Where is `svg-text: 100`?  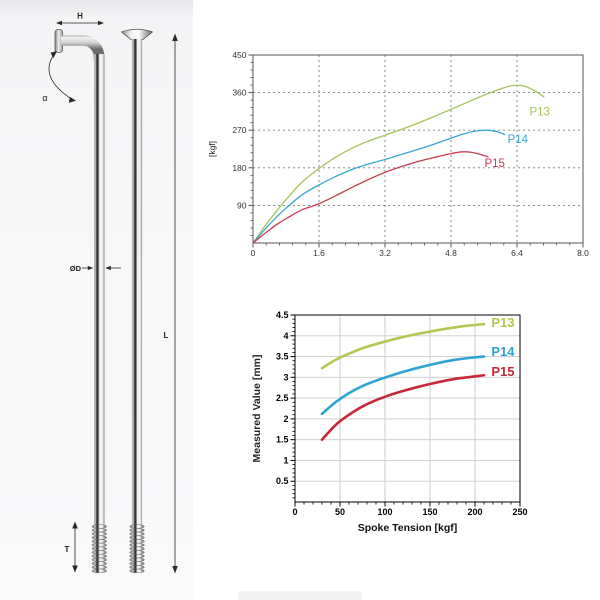
svg-text: 100 is located at coordinates (384, 512).